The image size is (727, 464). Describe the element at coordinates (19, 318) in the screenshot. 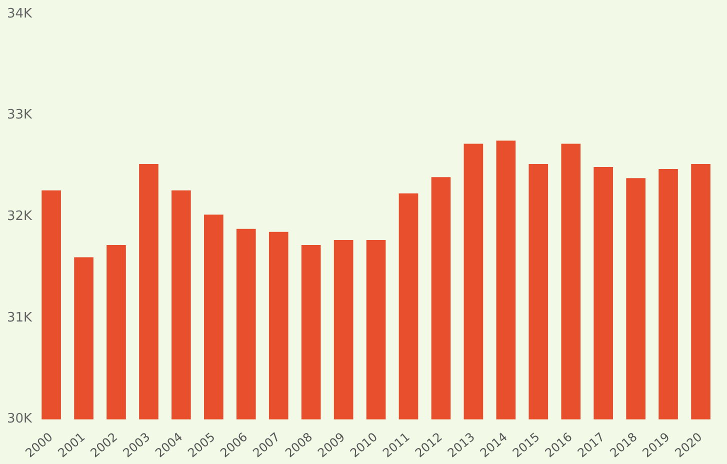

I see `y-tick-label: 31K` at that location.